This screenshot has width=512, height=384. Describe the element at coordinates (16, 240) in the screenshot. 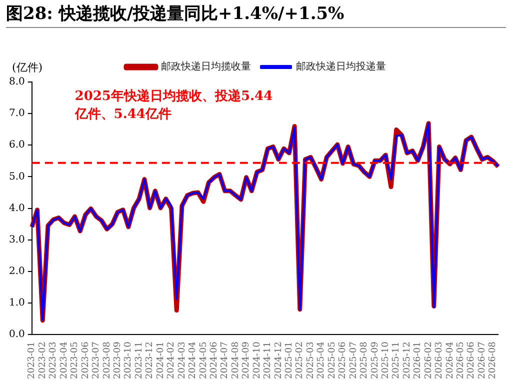

I see `y-tick-label: 3.0` at that location.